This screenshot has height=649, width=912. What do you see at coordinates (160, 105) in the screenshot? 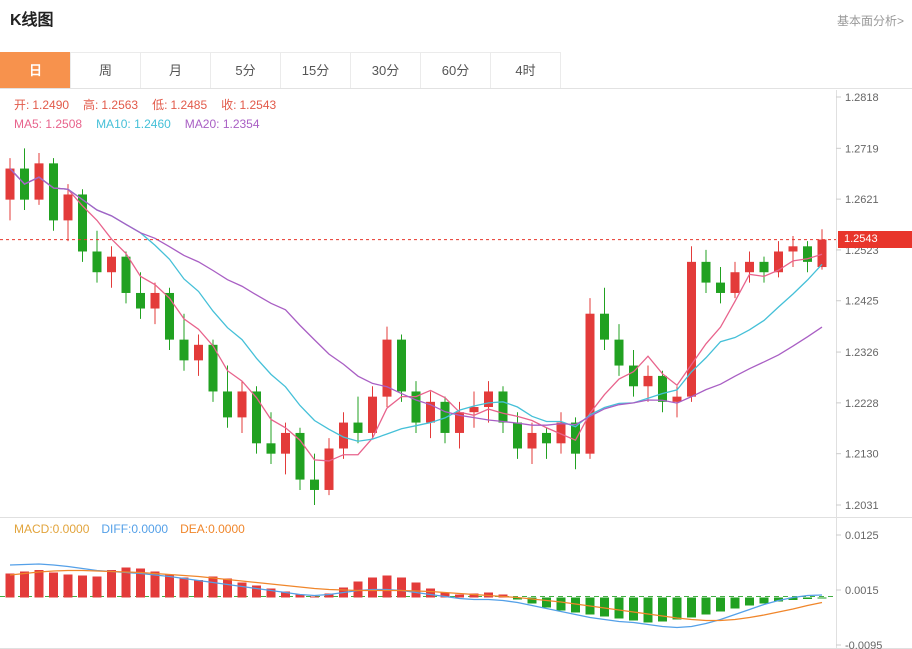
I see `low-label: 低:` at bounding box center [160, 105].